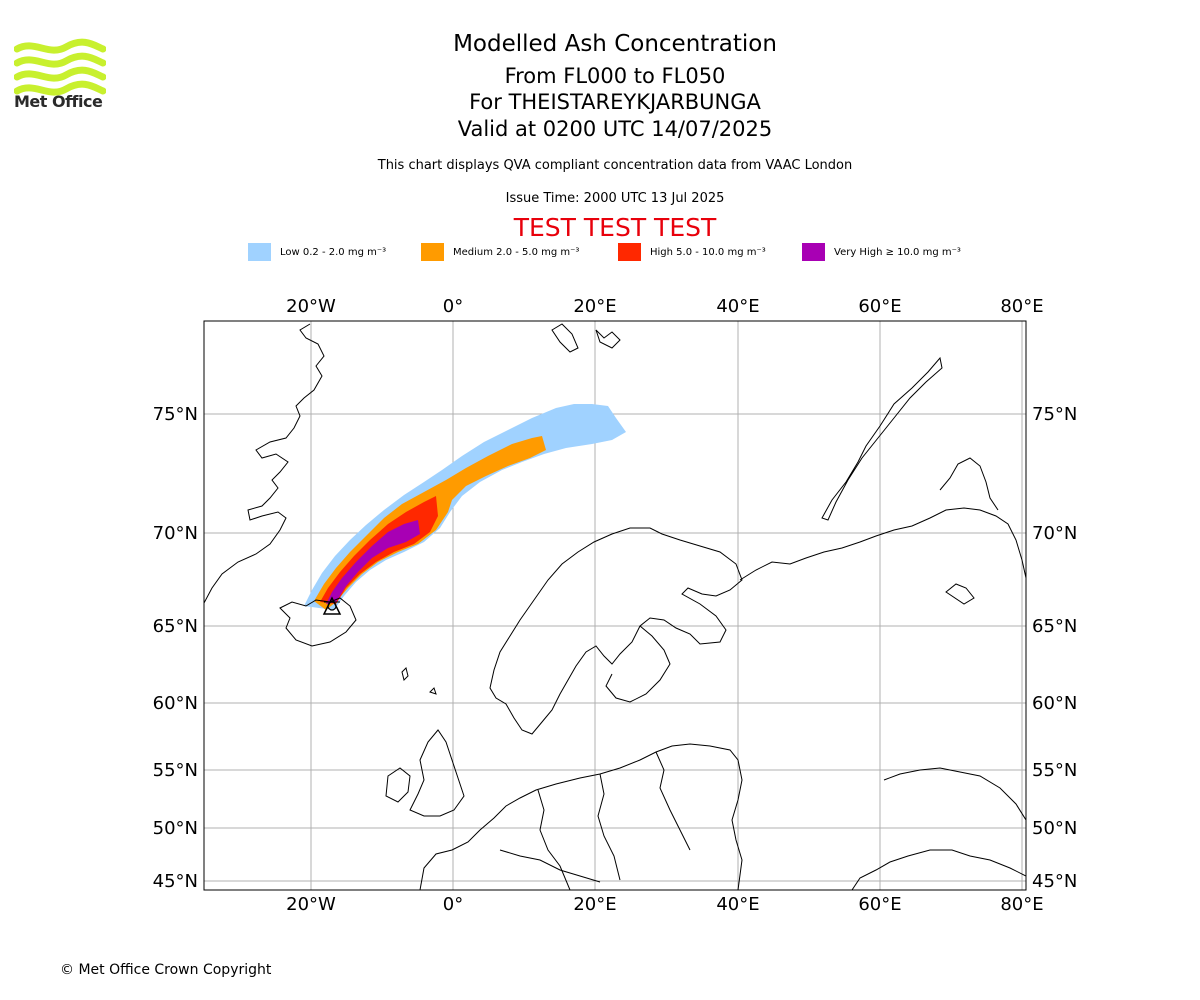 The image size is (1200, 1000). I want to click on legend-item-very-high: Very High ≥ 10.0 mg m⁻³, so click(881, 252).